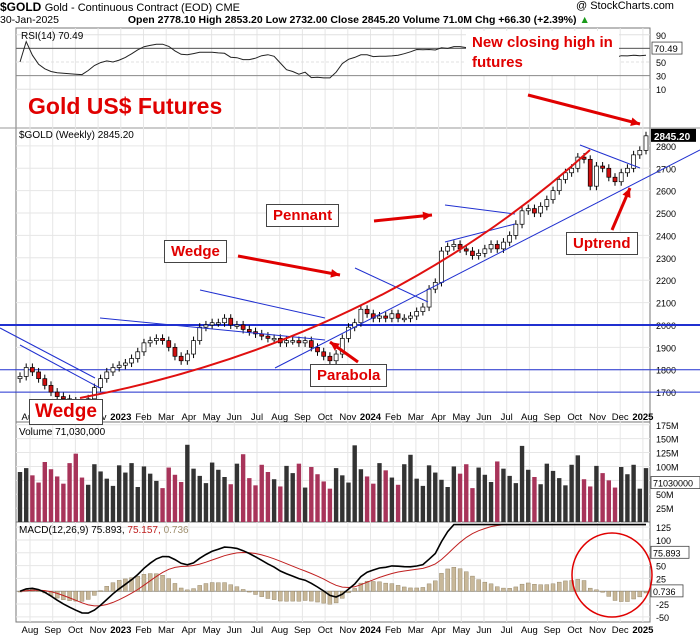 The width and height of the screenshot is (700, 639). I want to click on price-tick-label: 2400, so click(666, 236).